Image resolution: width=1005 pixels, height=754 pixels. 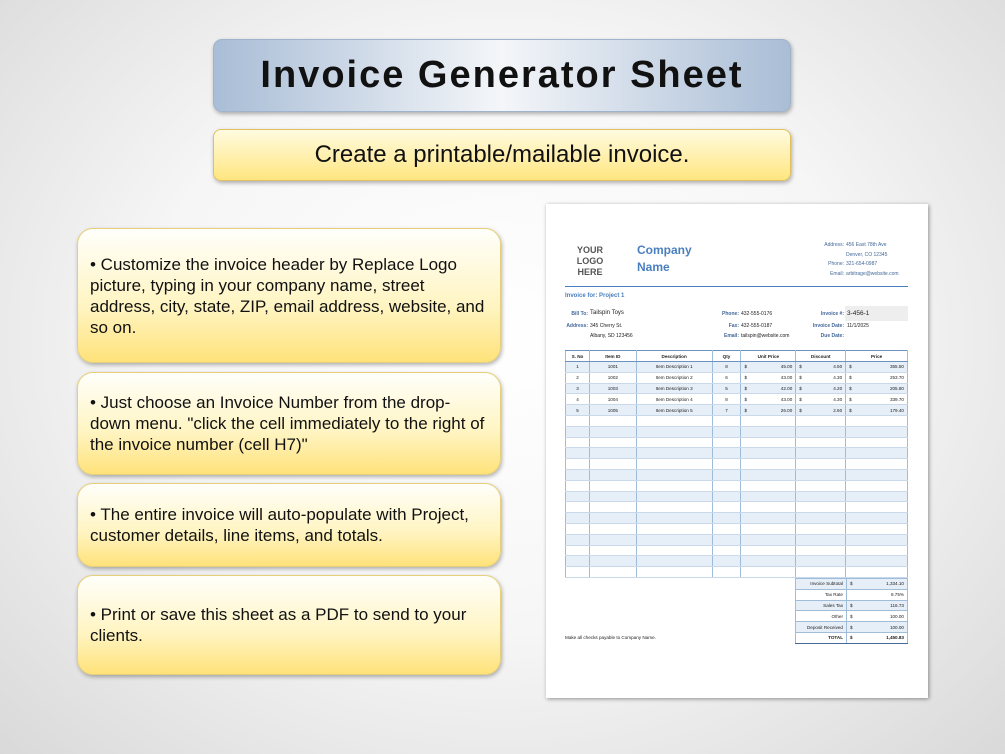 What do you see at coordinates (653, 267) in the screenshot?
I see `company-name-line: Name` at bounding box center [653, 267].